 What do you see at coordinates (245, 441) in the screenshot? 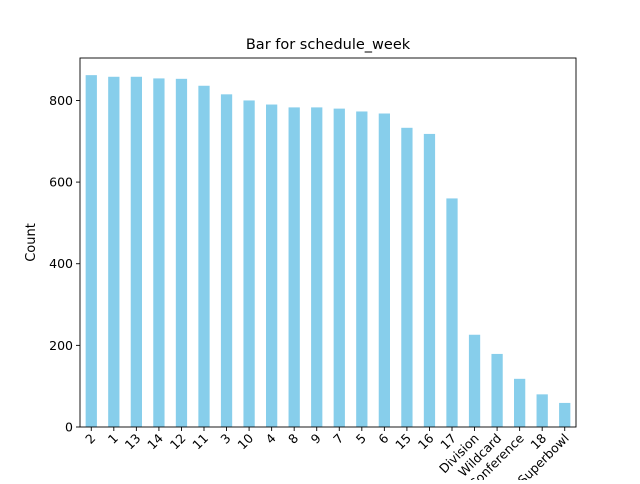
I see `x-tick-label: 10` at bounding box center [245, 441].